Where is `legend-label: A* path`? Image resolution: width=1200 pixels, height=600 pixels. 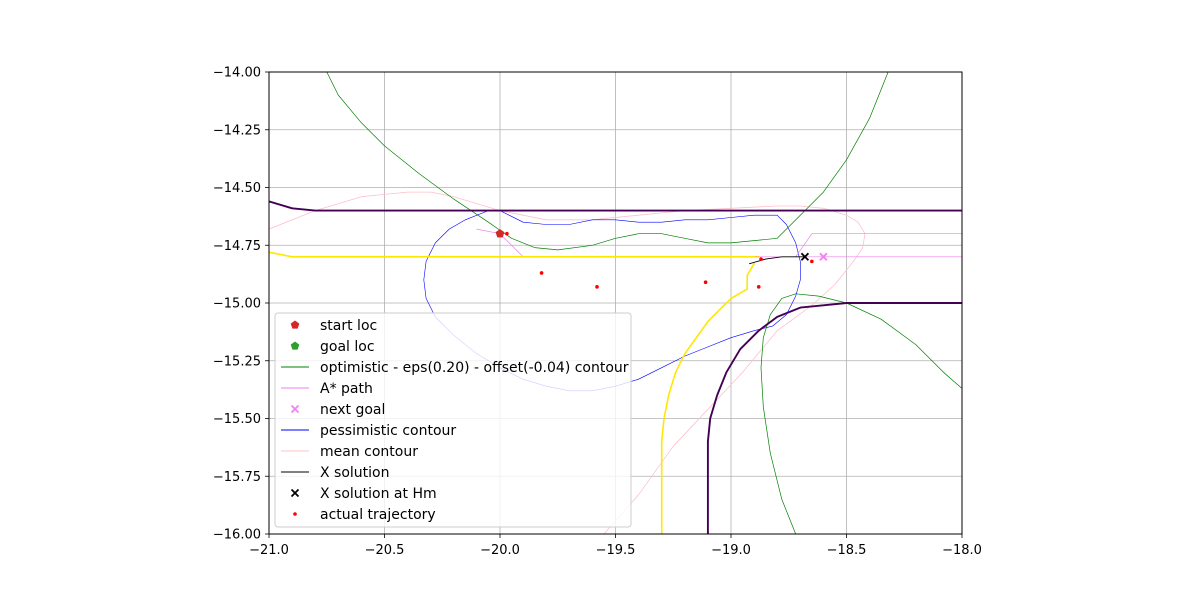
legend-label: A* path is located at coordinates (346, 389).